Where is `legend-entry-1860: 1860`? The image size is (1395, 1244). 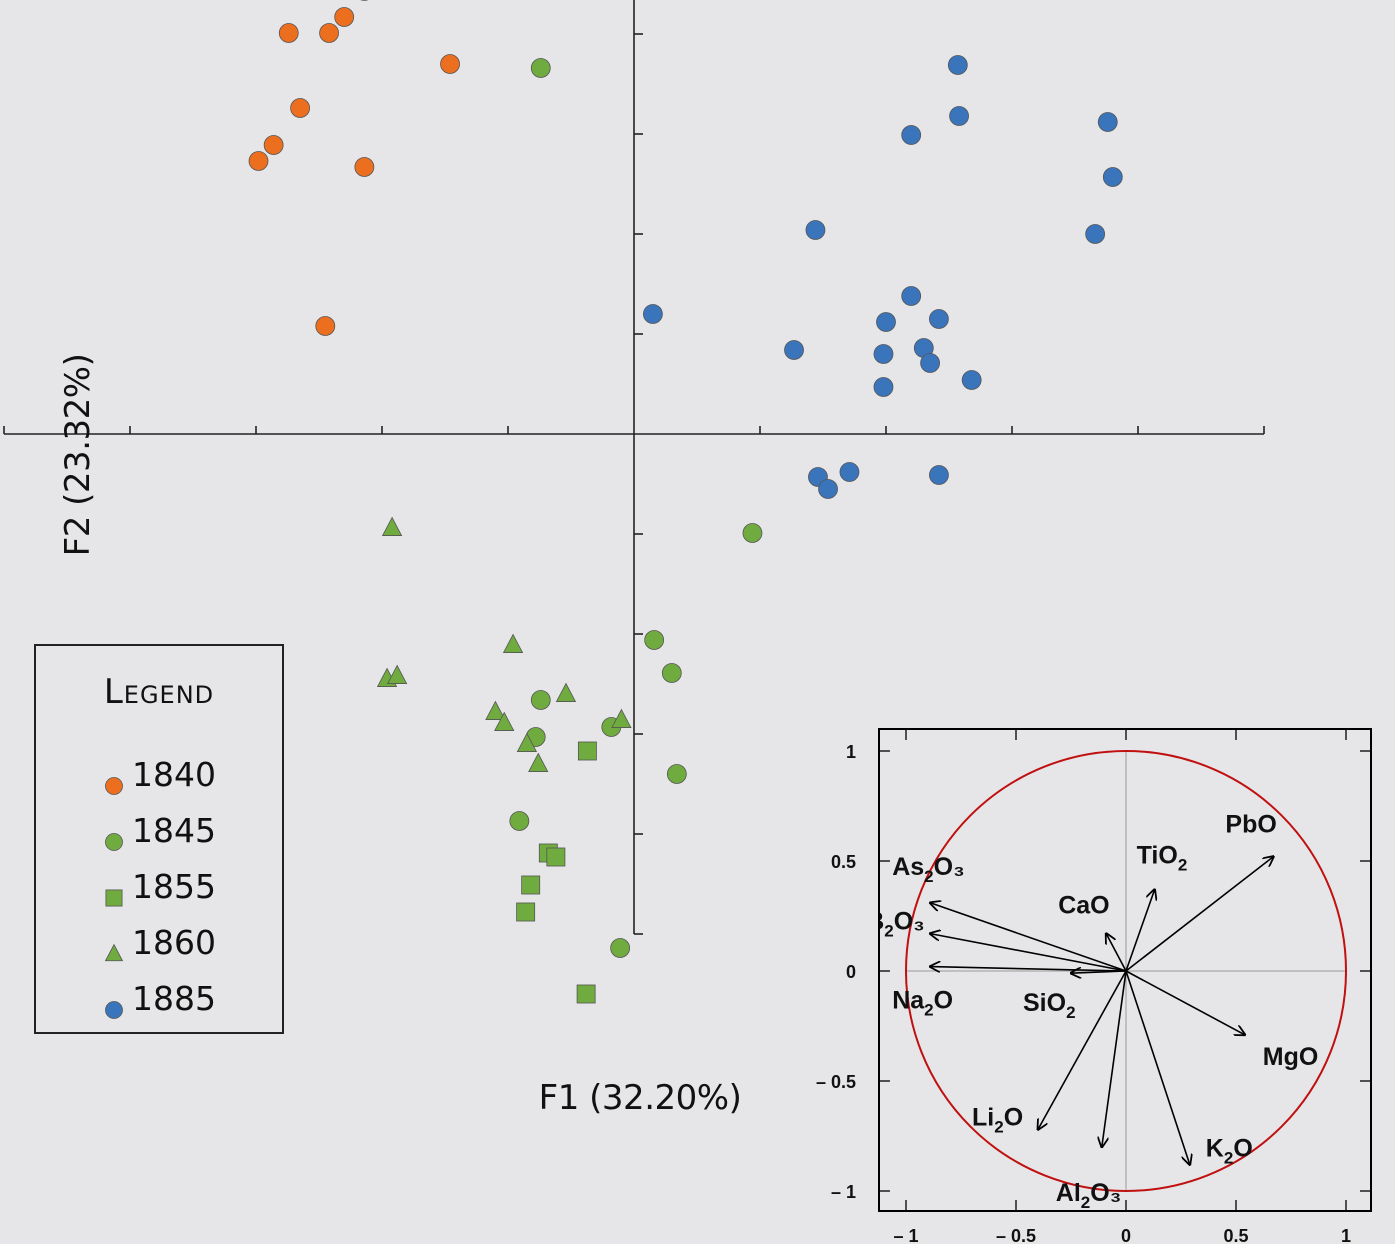
legend-entry-1860: 1860 is located at coordinates (160, 942).